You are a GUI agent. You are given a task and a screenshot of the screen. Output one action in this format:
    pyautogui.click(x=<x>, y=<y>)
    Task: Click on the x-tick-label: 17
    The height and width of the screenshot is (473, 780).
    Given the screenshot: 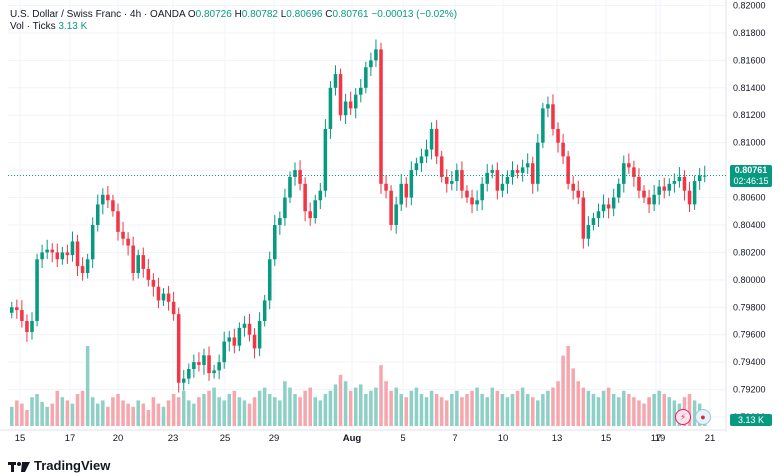 What is the action you would take?
    pyautogui.click(x=70, y=438)
    